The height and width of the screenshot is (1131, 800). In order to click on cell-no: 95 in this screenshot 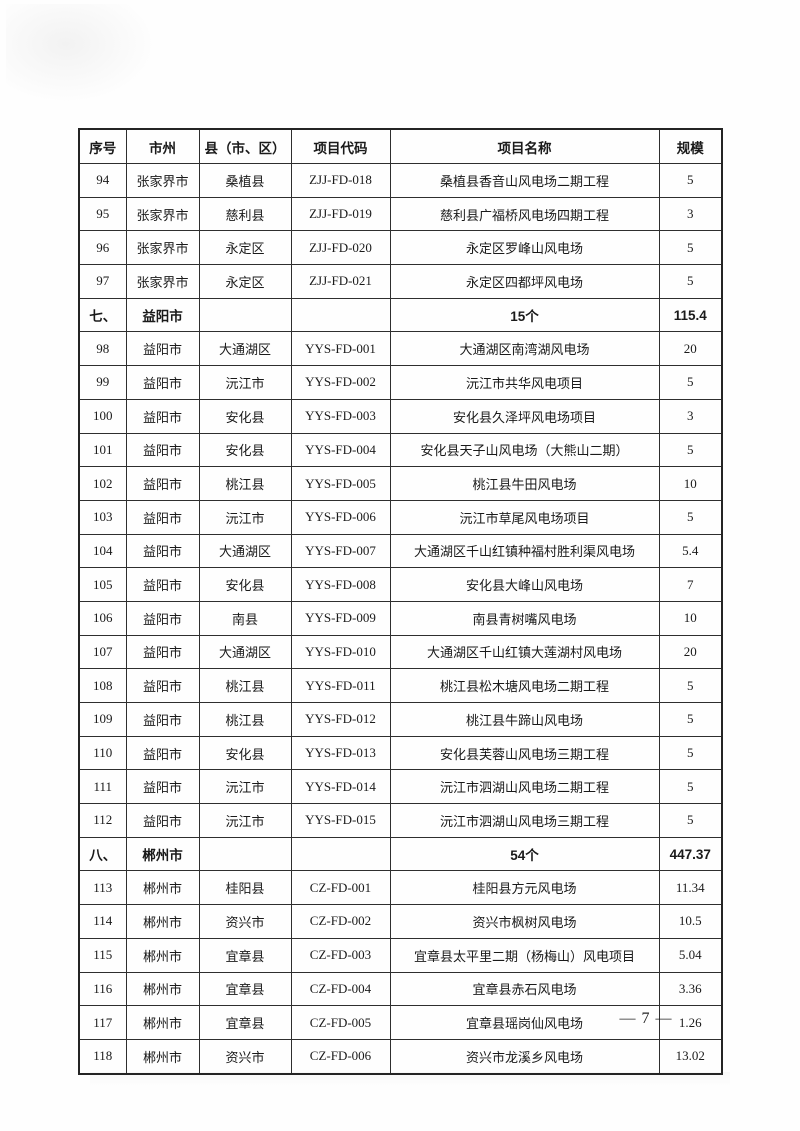, I will do `click(102, 214)`.